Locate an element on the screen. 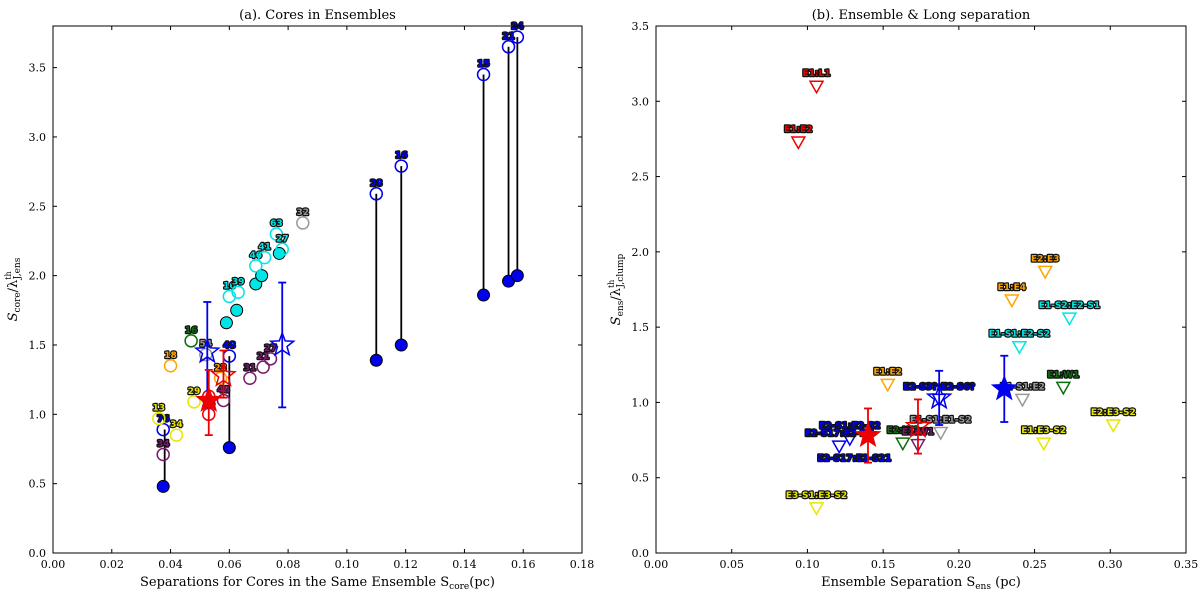  x-tick-label: 0.08 is located at coordinates (288, 564).